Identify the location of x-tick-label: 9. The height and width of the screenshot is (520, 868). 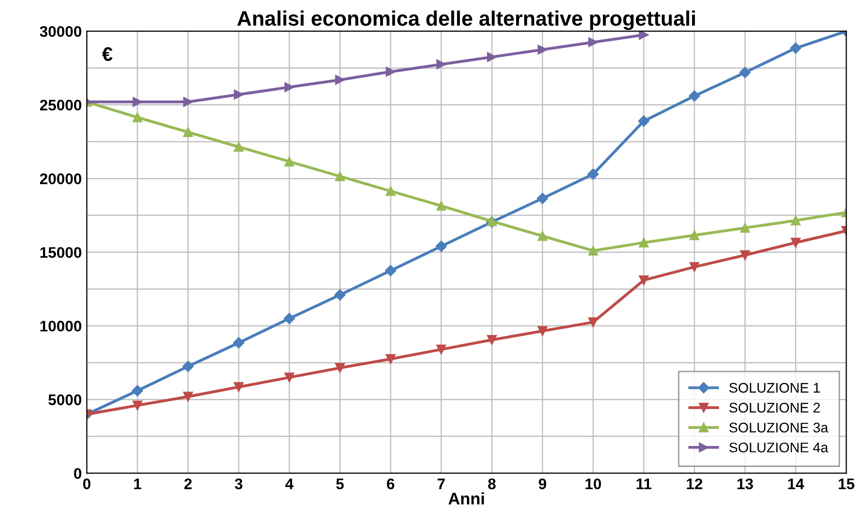
(542, 484).